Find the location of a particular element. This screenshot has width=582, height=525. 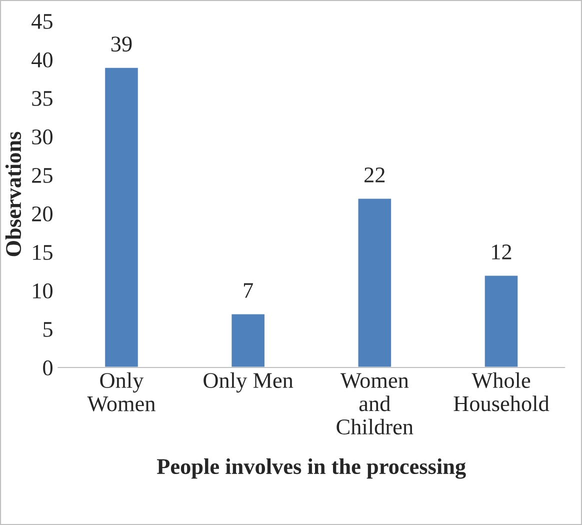

y-tick-label: 40 is located at coordinates (42, 60).